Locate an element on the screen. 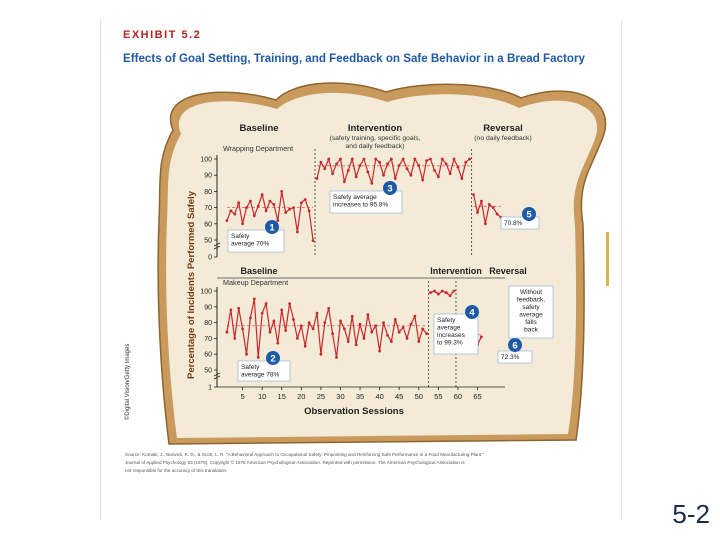 The image size is (720, 540). x-tick-label: 5 is located at coordinates (242, 396).